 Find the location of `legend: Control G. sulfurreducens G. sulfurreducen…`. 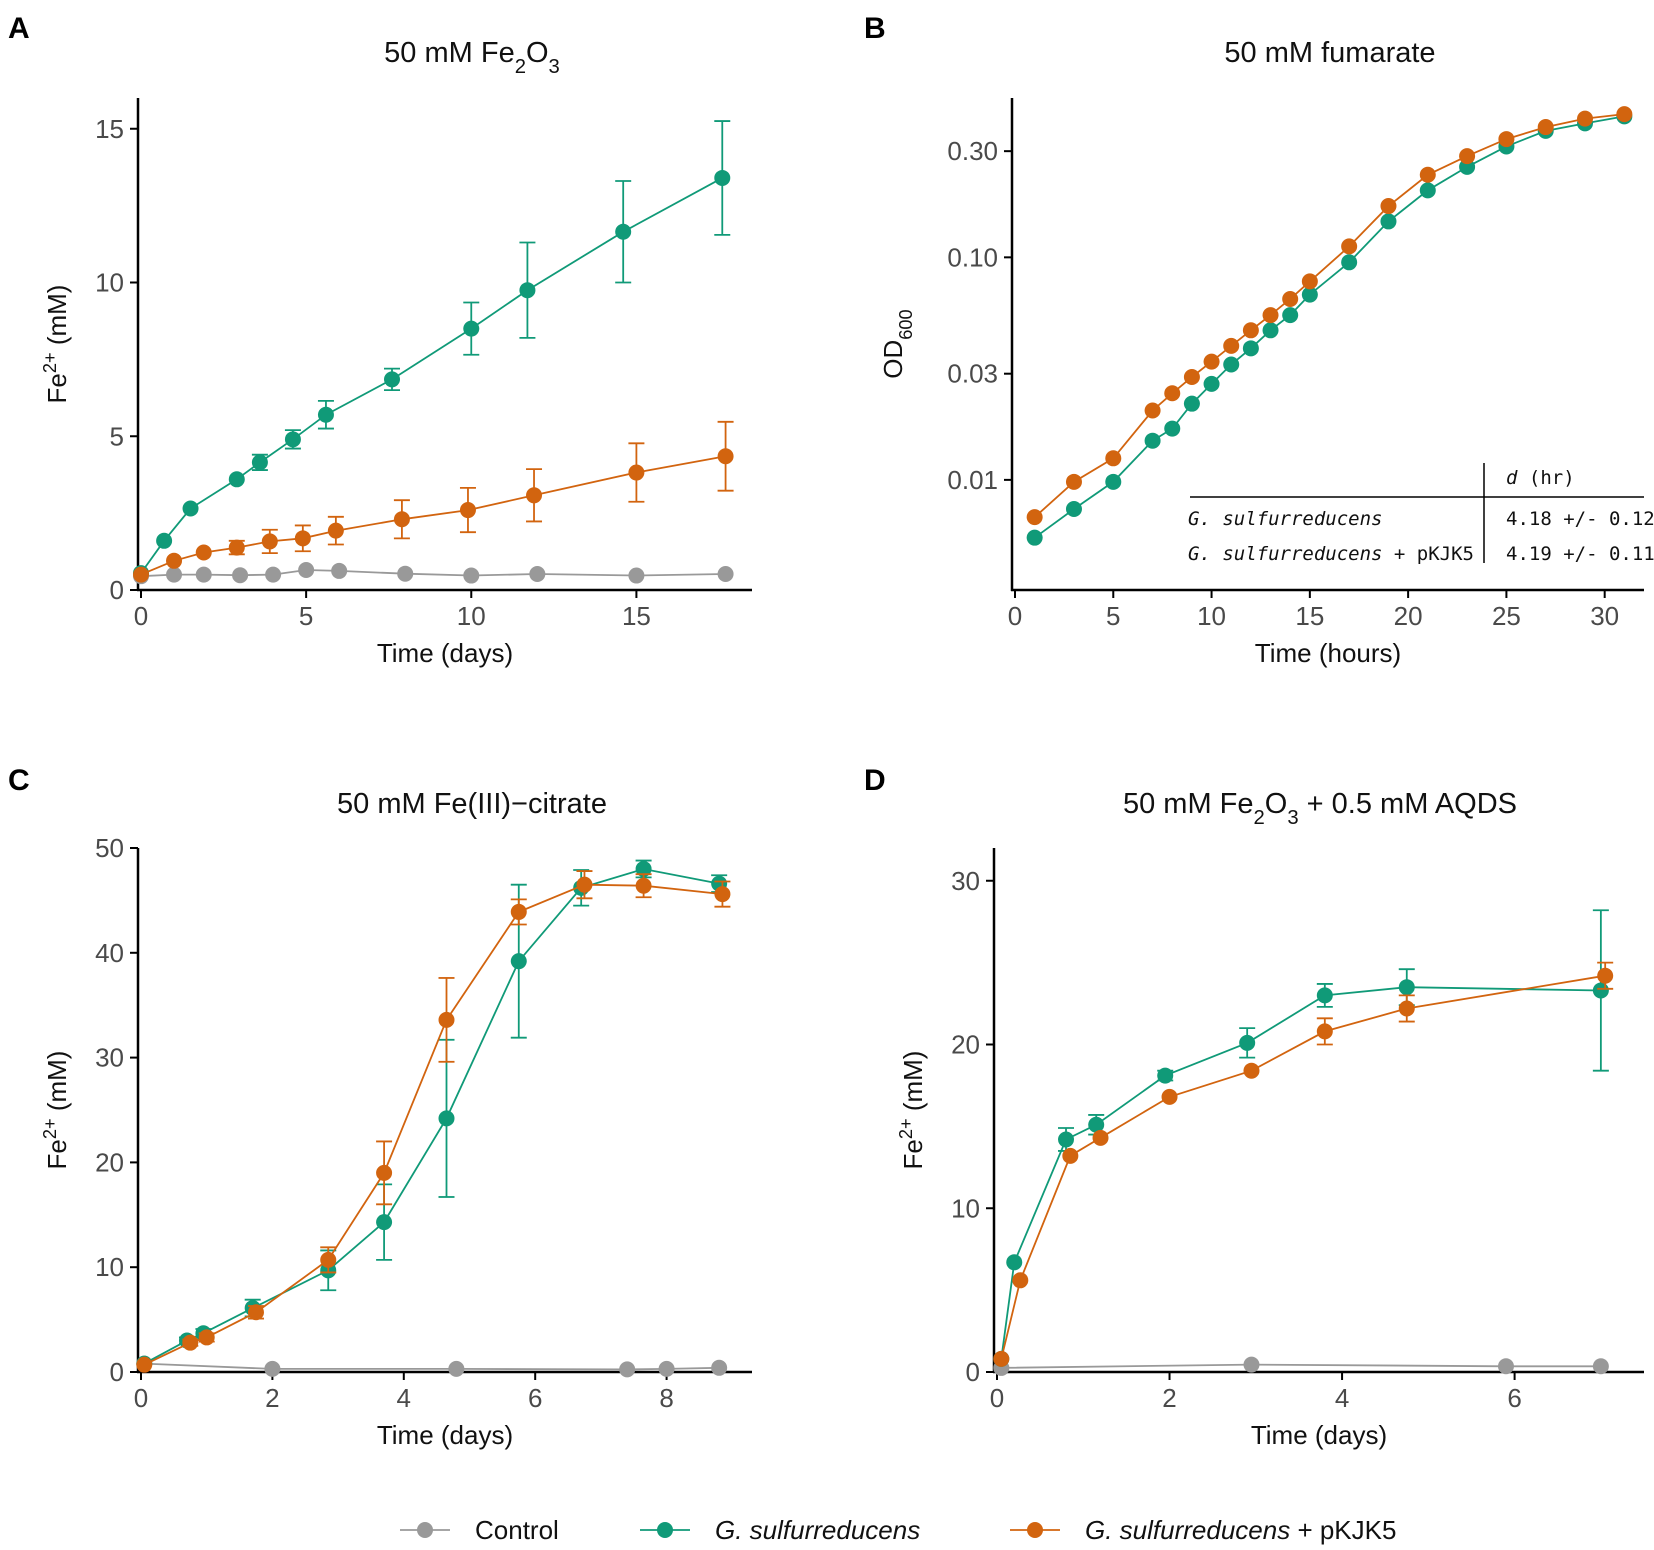

legend: Control G. sulfurreducens G. sulfurreducen… is located at coordinates (898, 1530).